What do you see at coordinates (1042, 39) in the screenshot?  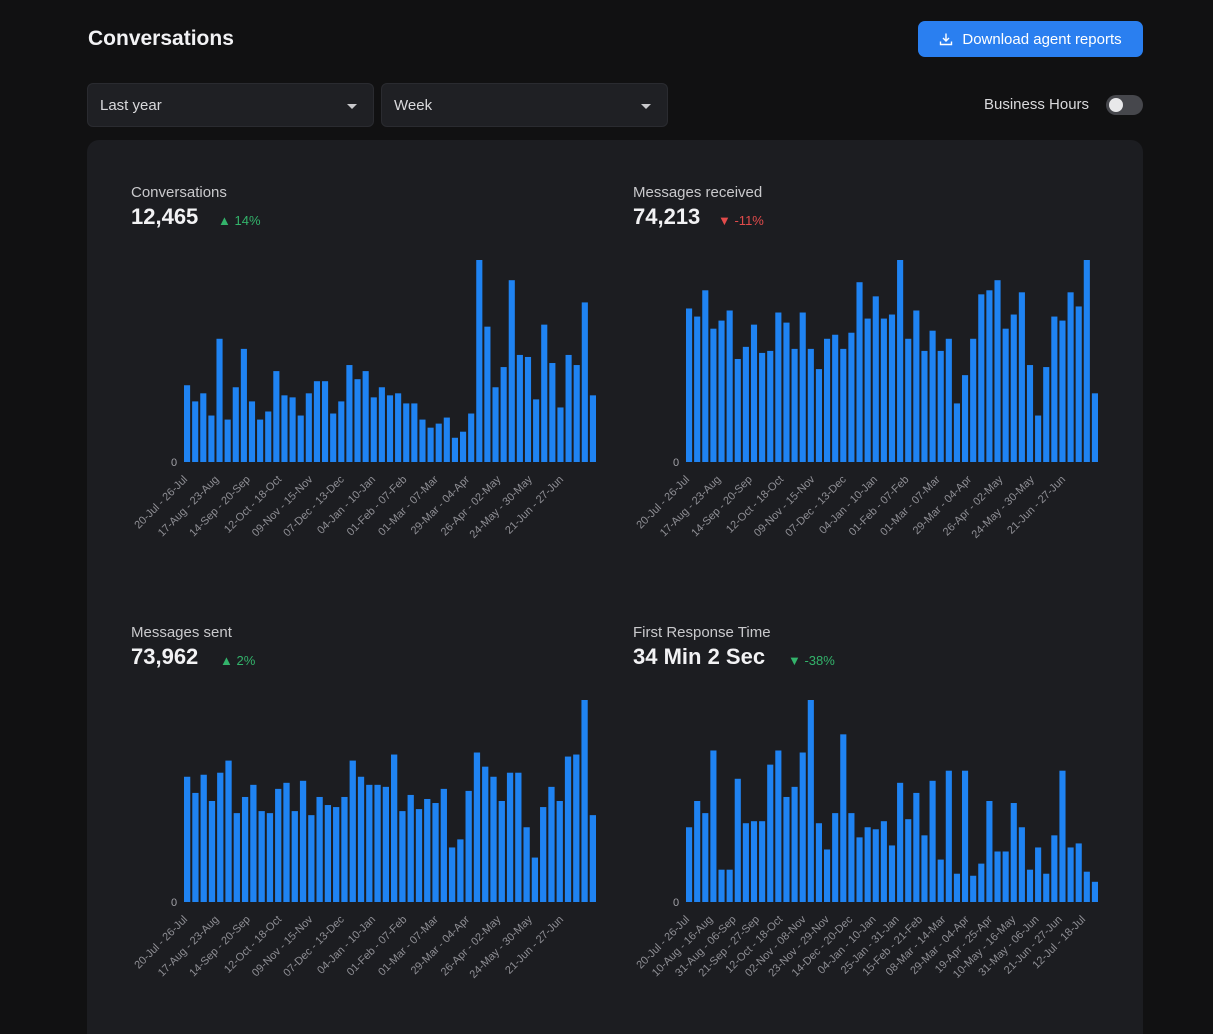 I see `download-button-label: Download agent reports` at bounding box center [1042, 39].